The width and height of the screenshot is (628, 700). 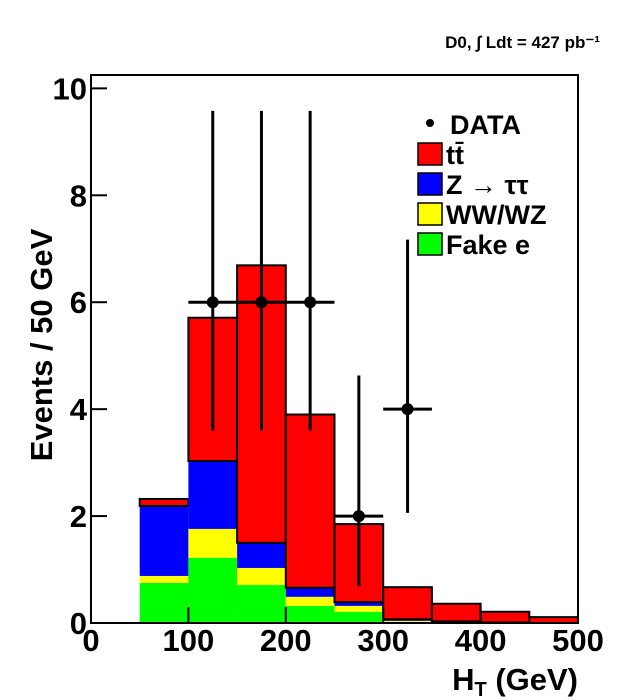 What do you see at coordinates (286, 640) in the screenshot?
I see `x-tick-label: 200` at bounding box center [286, 640].